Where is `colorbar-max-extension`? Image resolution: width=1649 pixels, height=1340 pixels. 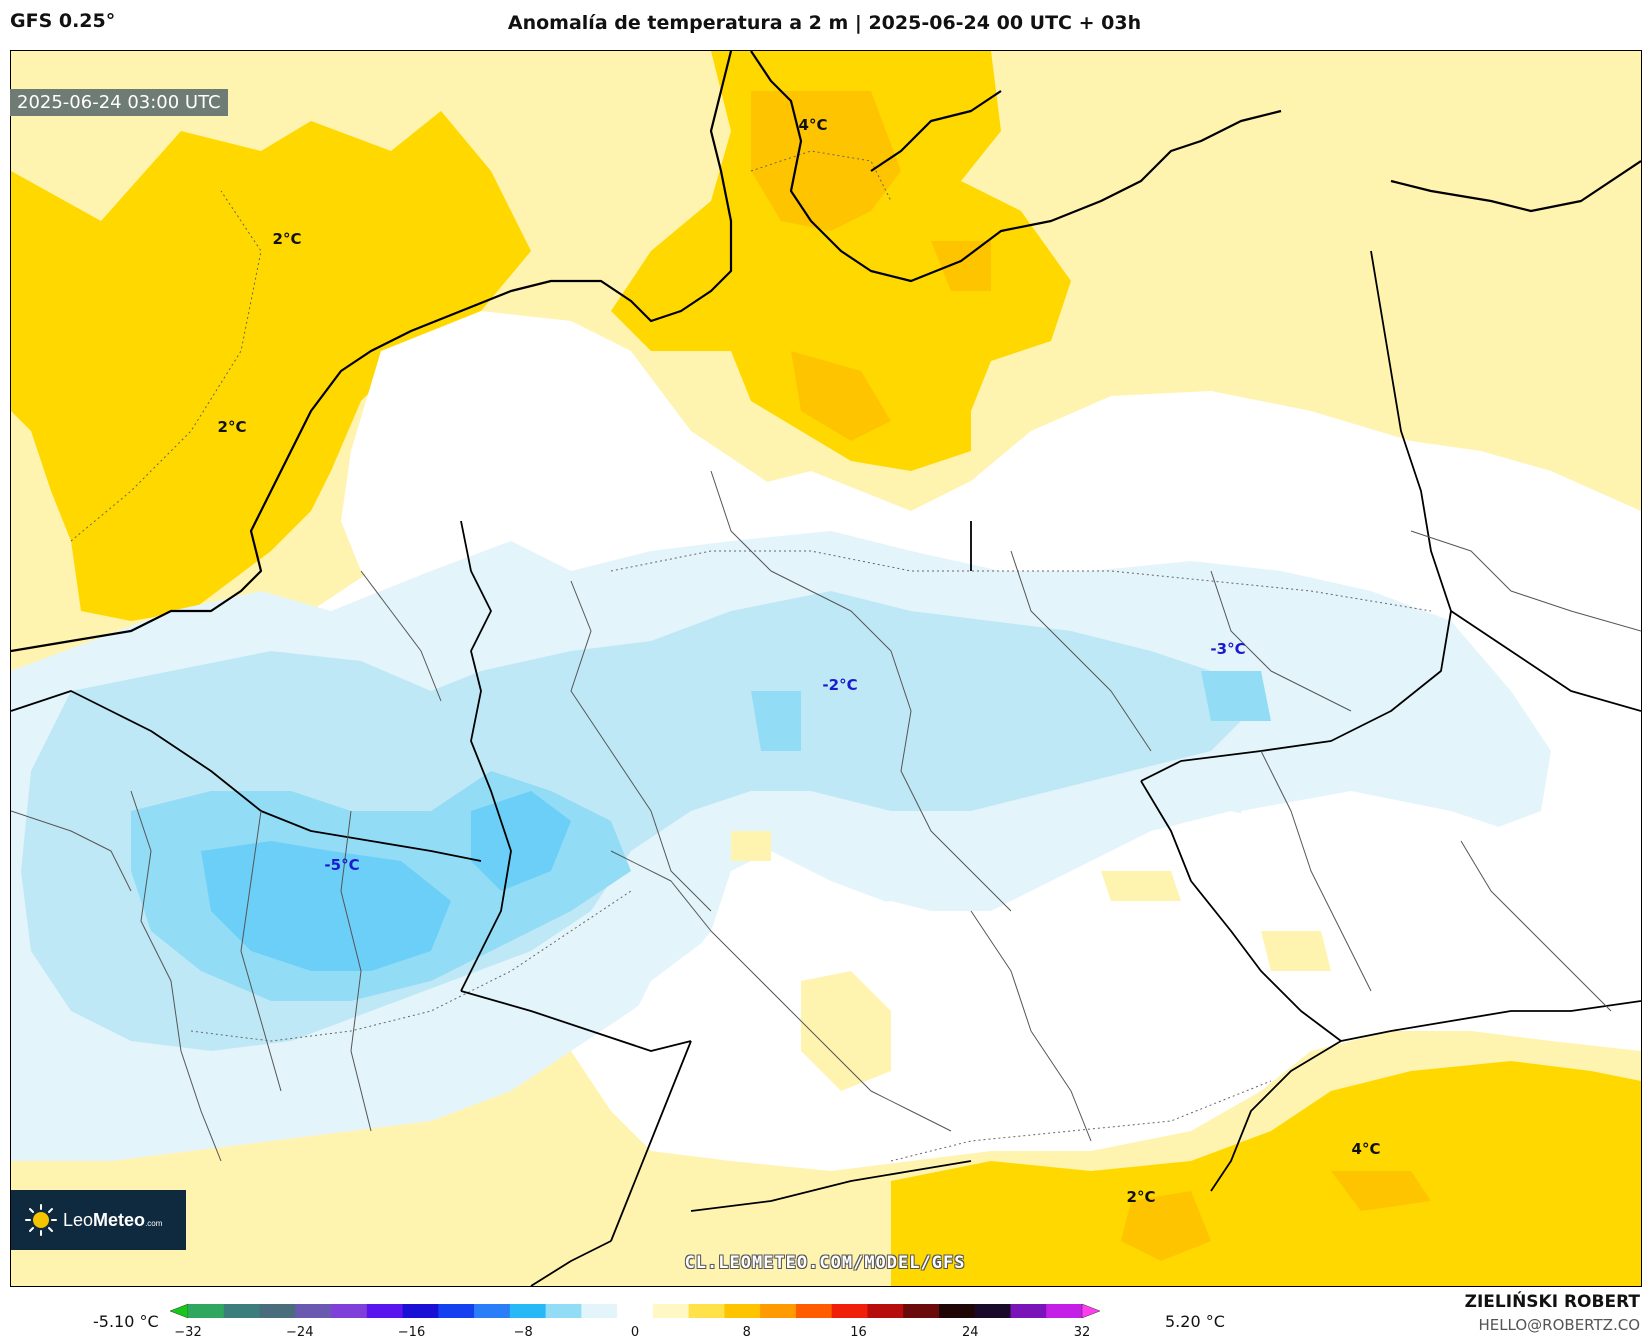
colorbar-max-extension is located at coordinates (1090, 1311).